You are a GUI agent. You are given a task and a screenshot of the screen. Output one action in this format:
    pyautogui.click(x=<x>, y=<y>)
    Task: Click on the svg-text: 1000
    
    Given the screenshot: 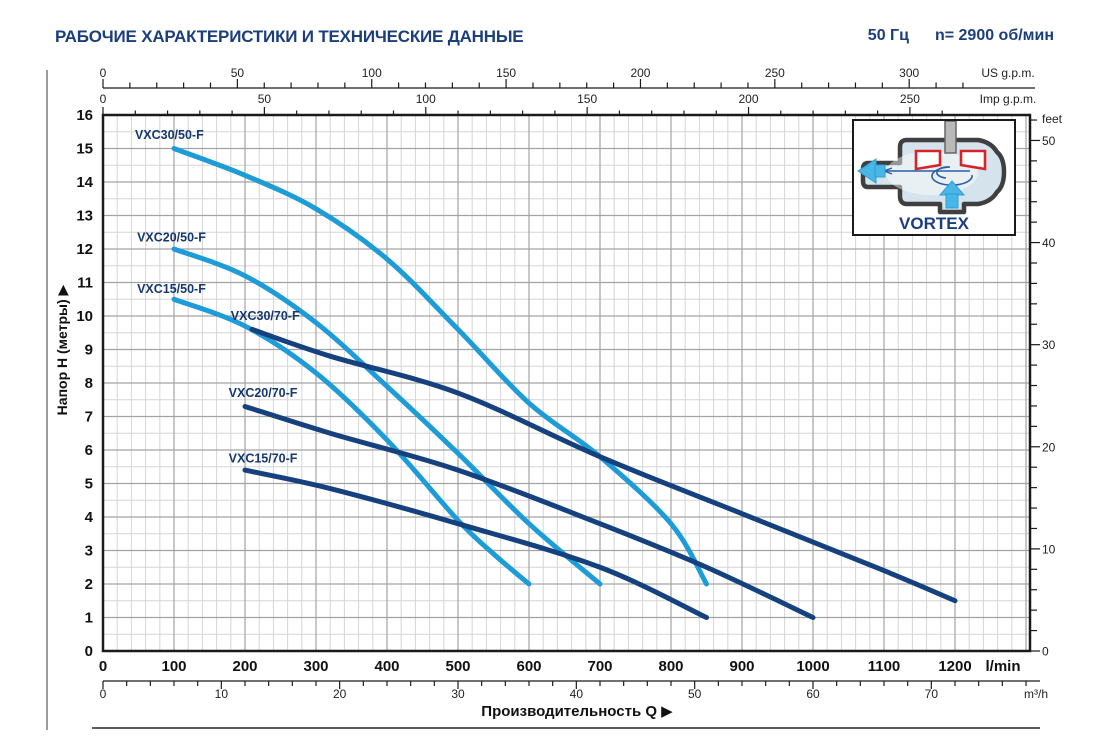 What is the action you would take?
    pyautogui.click(x=812, y=666)
    